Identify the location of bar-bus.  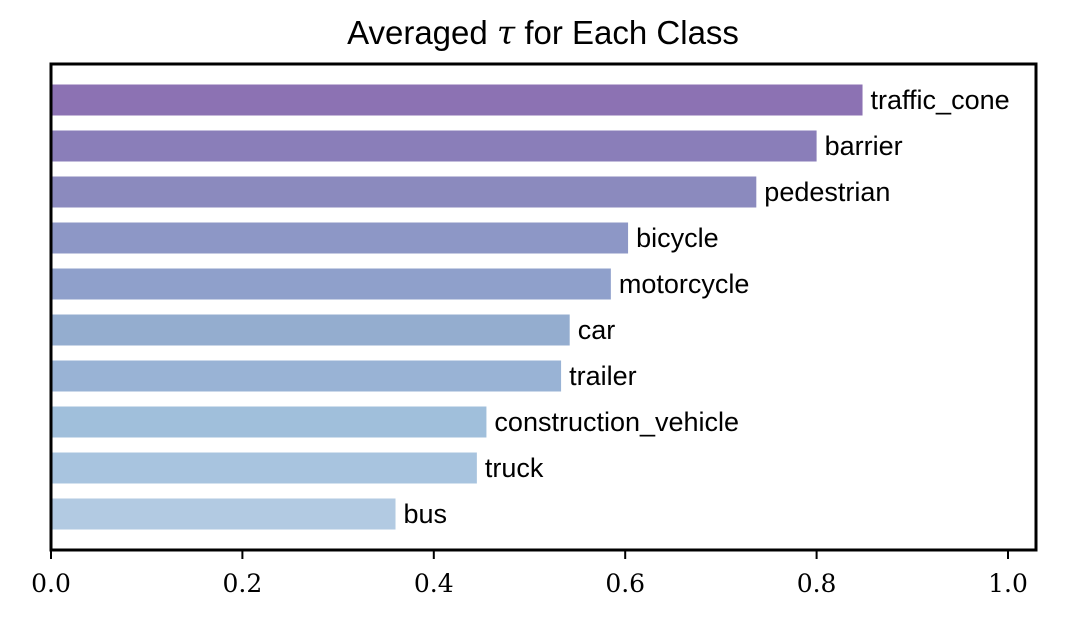
(224, 514).